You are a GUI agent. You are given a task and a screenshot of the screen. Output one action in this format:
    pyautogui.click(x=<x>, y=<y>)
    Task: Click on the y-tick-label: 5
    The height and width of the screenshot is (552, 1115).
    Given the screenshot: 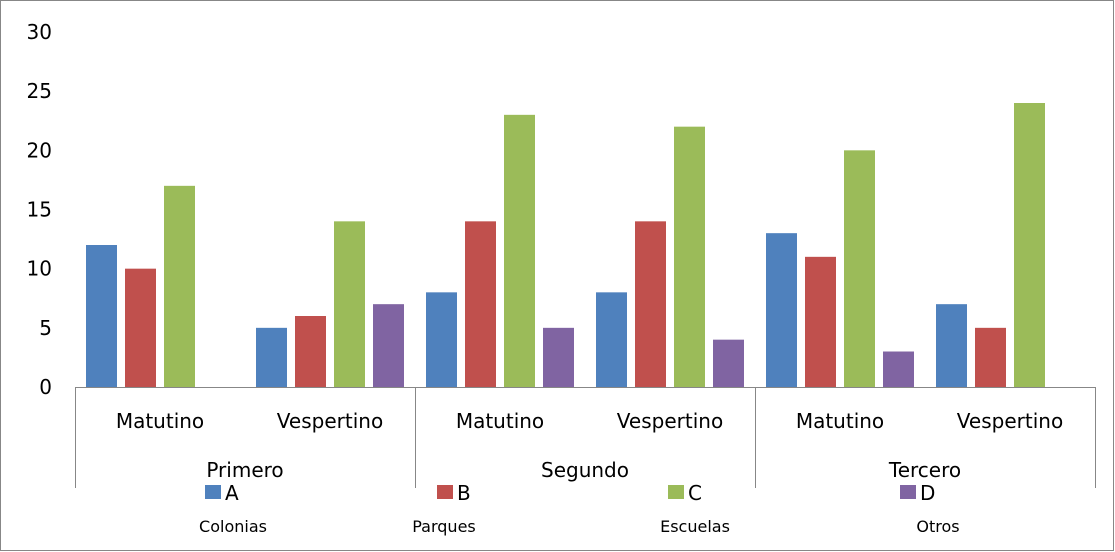 What is the action you would take?
    pyautogui.click(x=45, y=328)
    